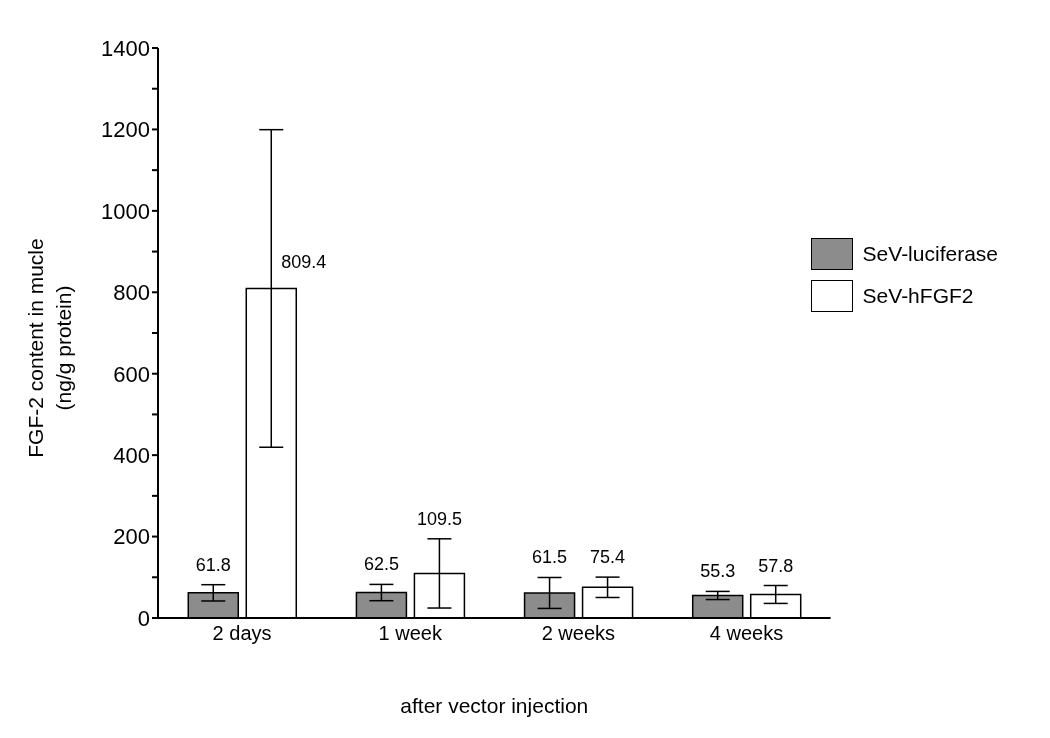 Image resolution: width=1050 pixels, height=738 pixels. I want to click on data-label: 57.8, so click(776, 565).